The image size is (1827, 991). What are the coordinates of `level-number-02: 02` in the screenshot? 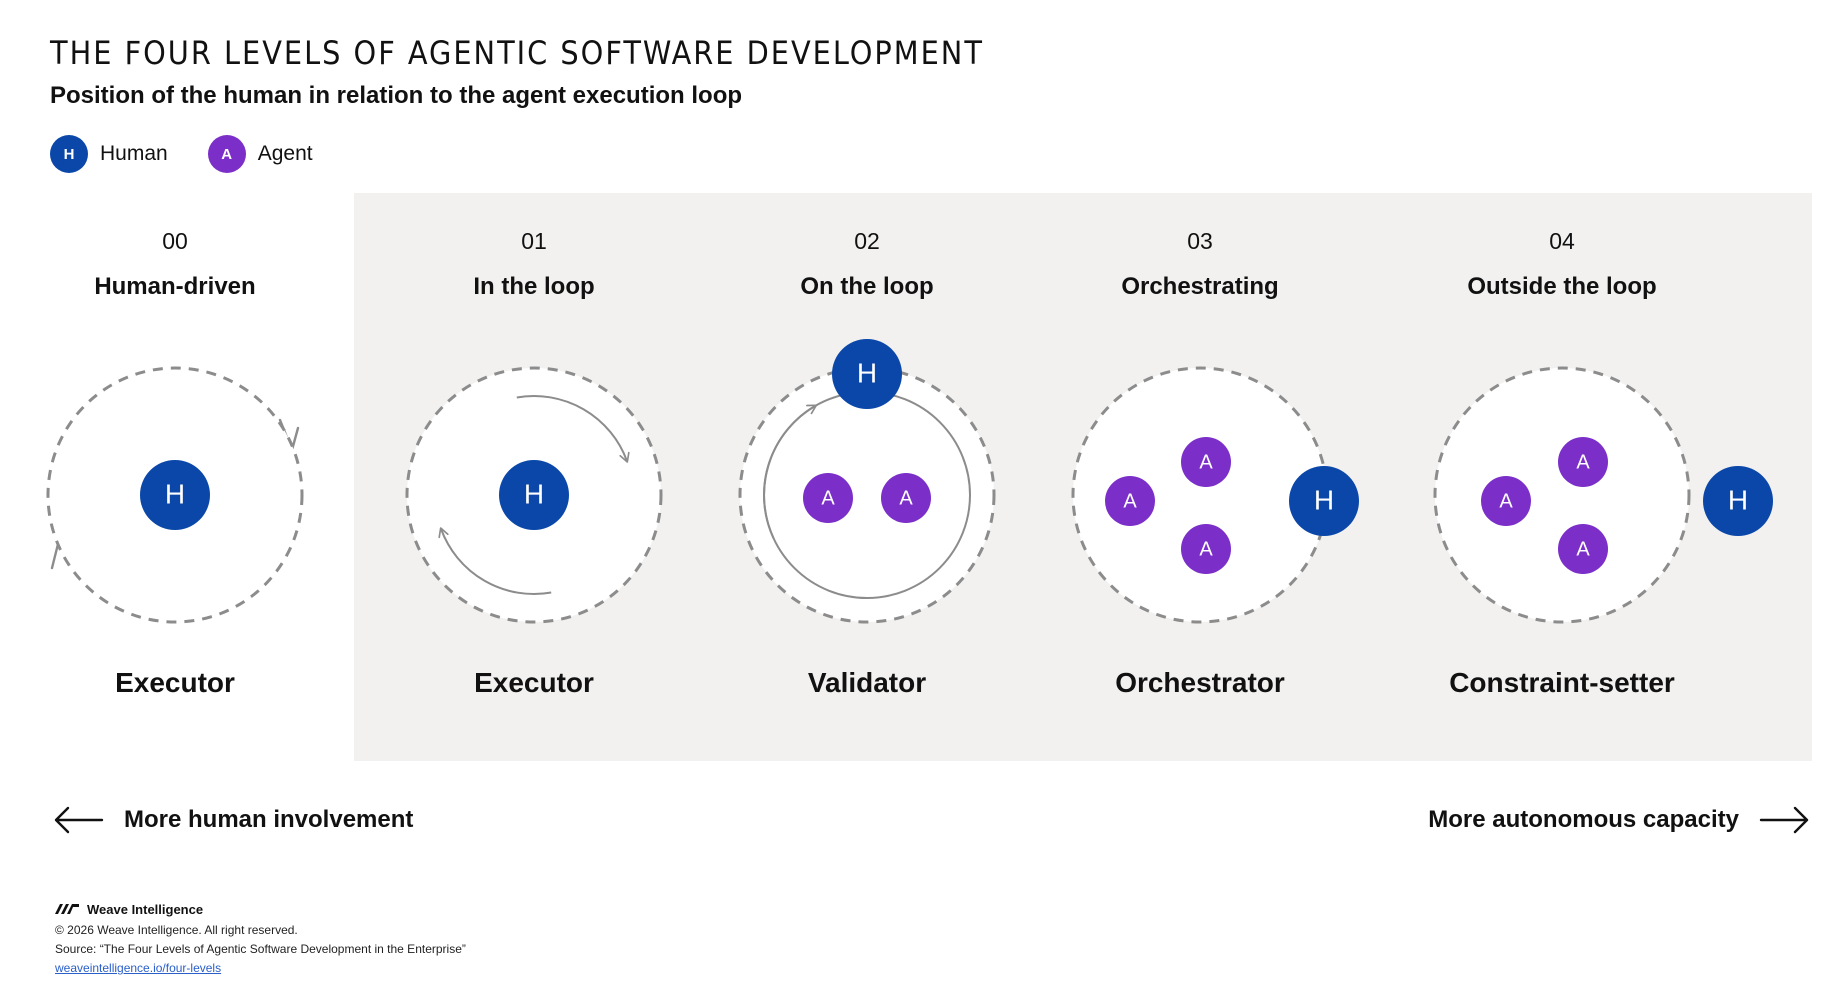 It's located at (867, 241).